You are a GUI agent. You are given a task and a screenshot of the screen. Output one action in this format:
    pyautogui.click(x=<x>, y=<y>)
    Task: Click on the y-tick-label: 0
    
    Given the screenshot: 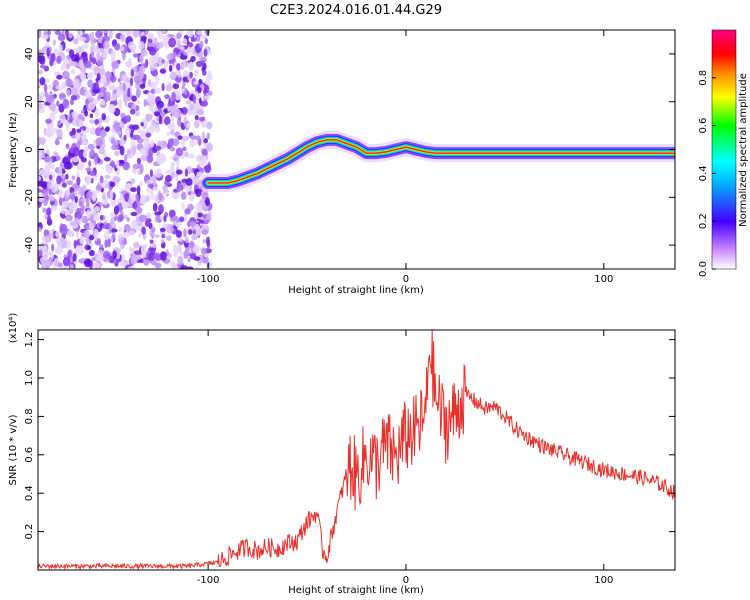 What is the action you would take?
    pyautogui.click(x=29, y=149)
    